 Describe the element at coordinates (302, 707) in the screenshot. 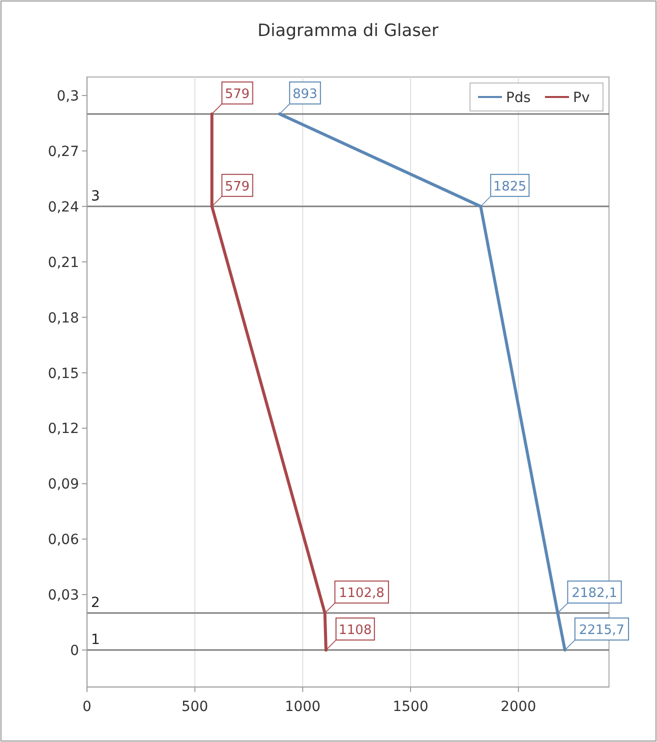

I see `x-tick-label: 1000` at that location.